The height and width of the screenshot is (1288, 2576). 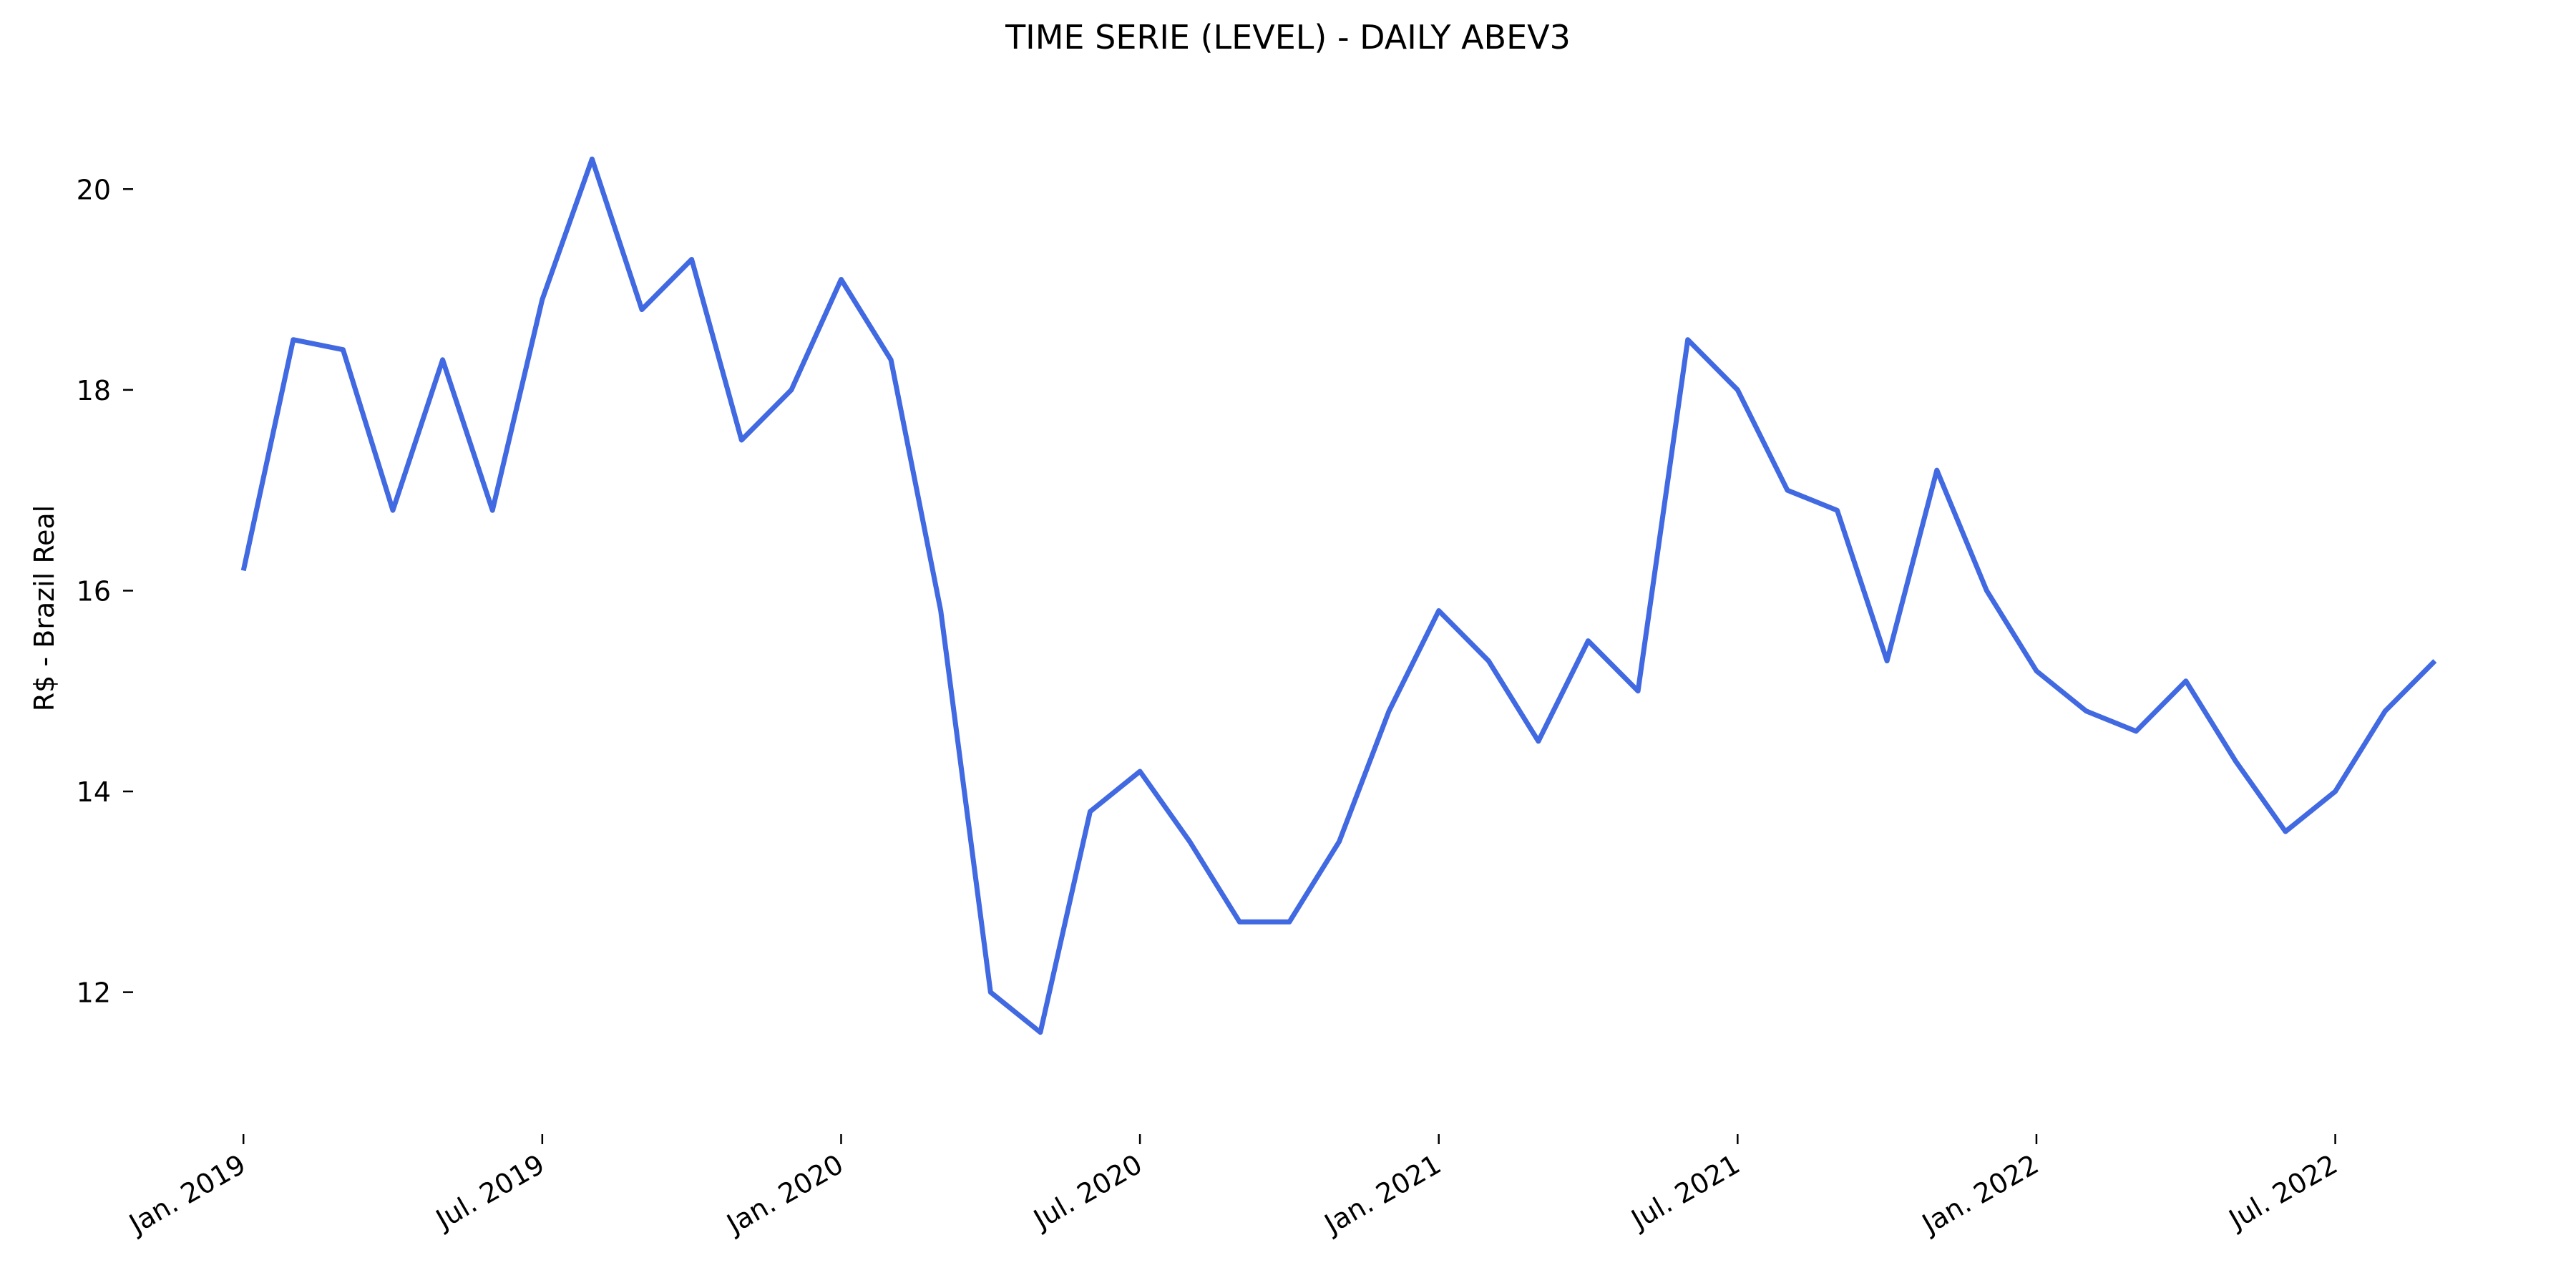 What do you see at coordinates (94, 189) in the screenshot?
I see `y-tick-label: 20` at bounding box center [94, 189].